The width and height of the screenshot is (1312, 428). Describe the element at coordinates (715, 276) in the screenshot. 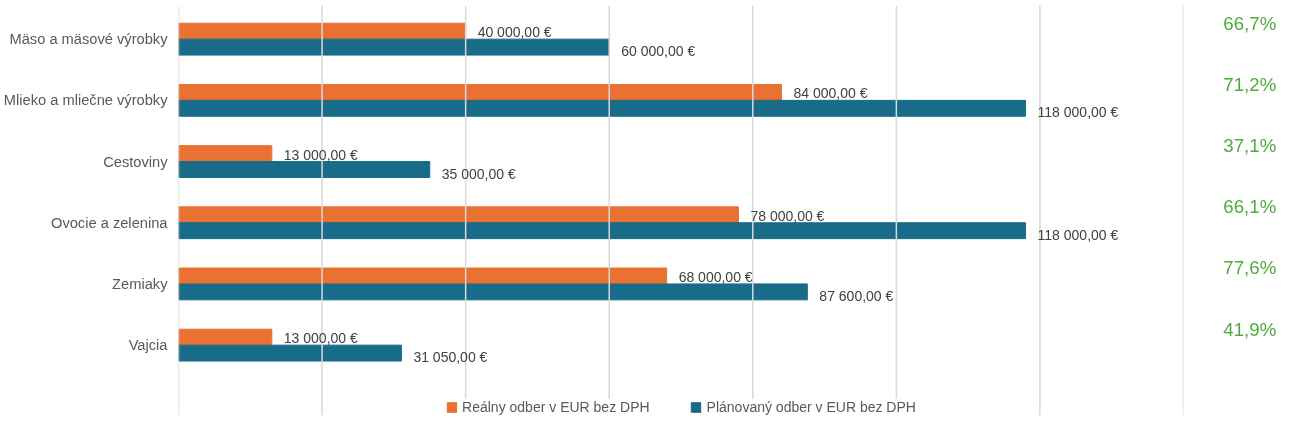

I see `data-label: 68 000,00 €` at that location.